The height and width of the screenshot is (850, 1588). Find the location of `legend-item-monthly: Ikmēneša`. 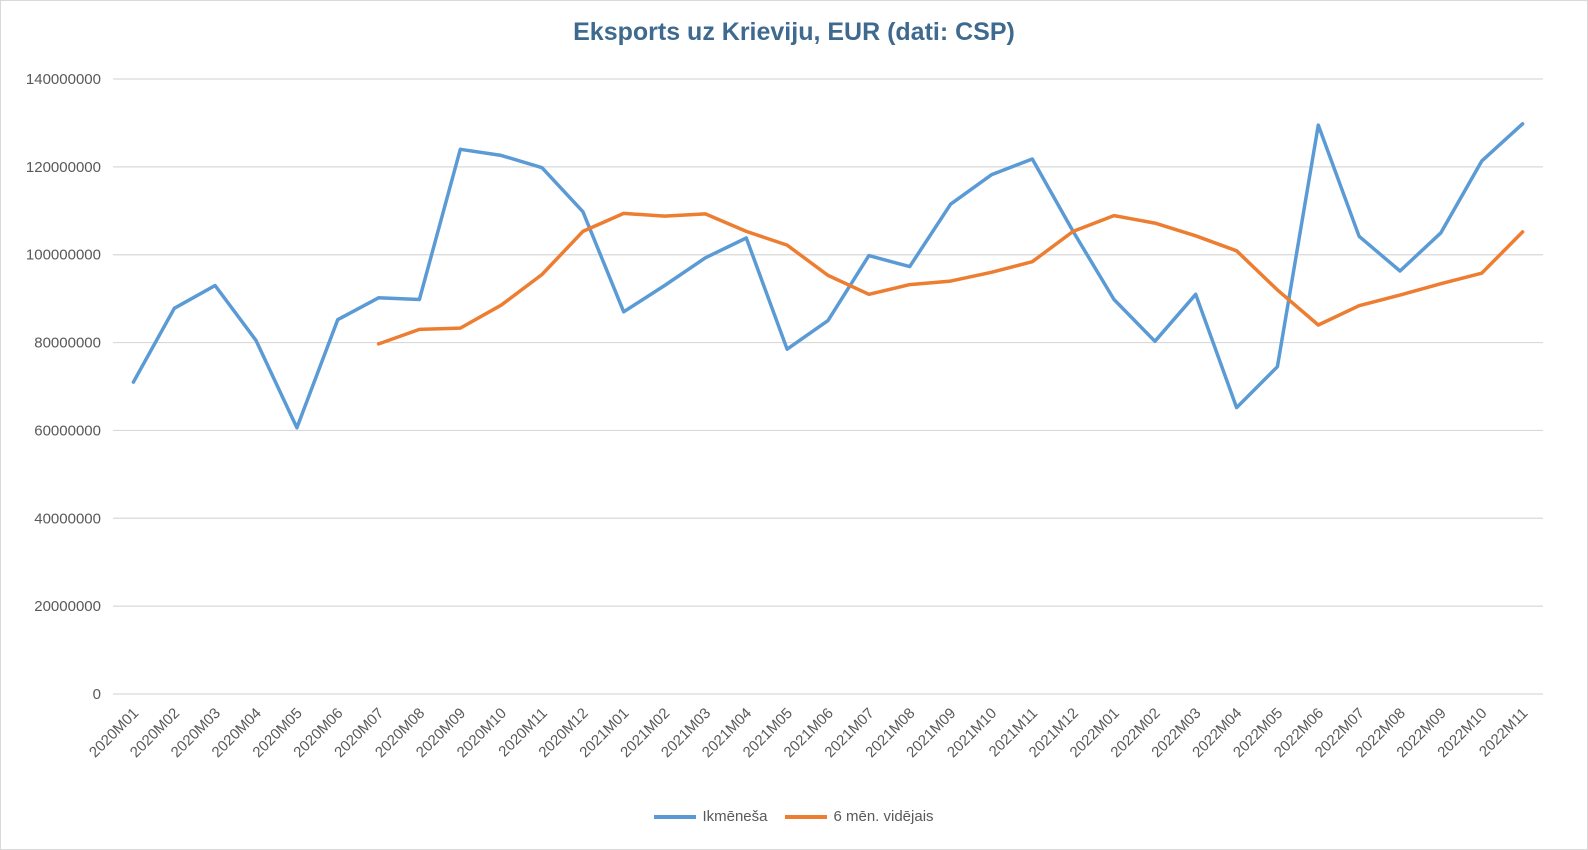

legend-item-monthly: Ikmēneša is located at coordinates (710, 816).